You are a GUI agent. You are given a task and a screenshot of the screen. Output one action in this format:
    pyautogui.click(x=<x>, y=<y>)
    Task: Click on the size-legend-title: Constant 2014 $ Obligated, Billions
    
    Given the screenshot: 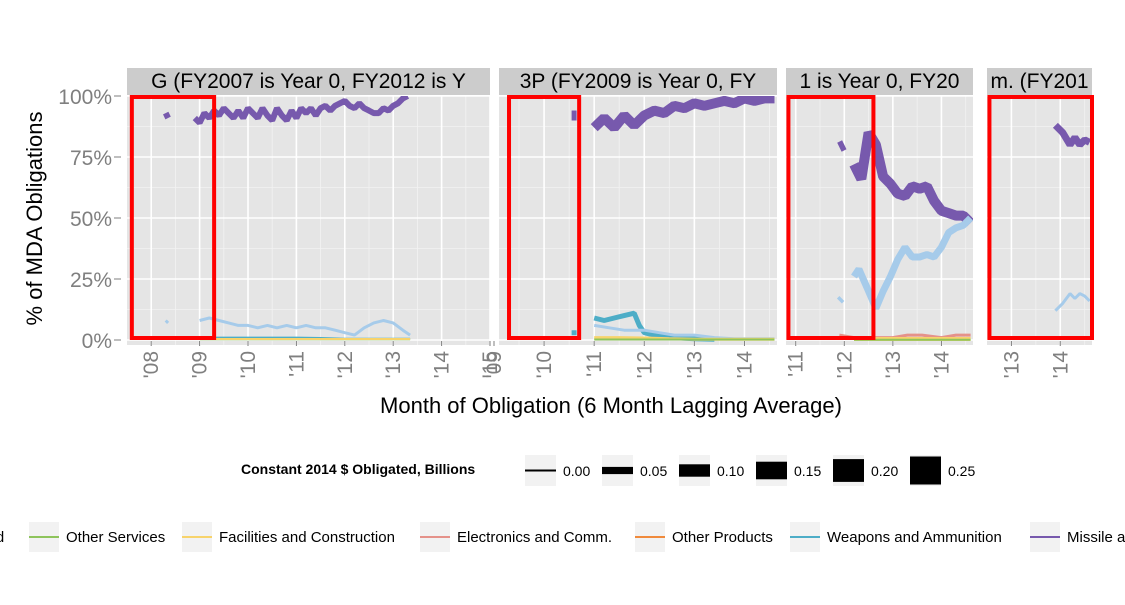 What is the action you would take?
    pyautogui.click(x=358, y=469)
    